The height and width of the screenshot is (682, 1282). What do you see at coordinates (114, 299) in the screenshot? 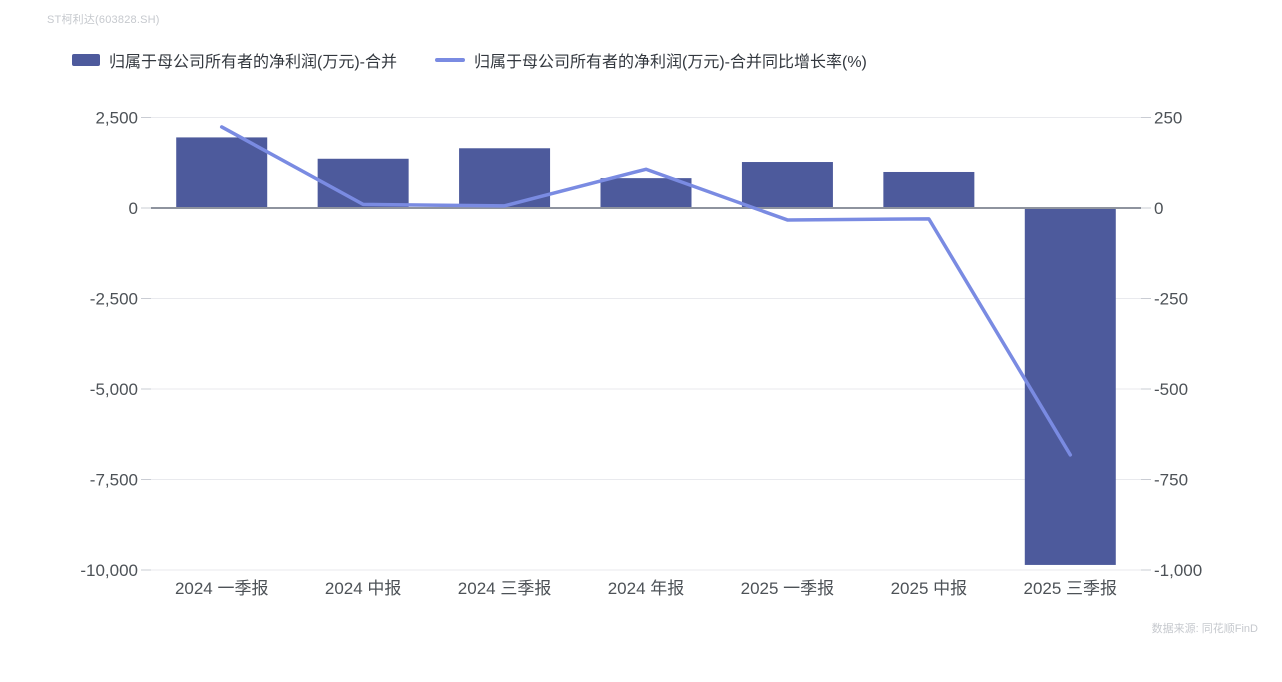
I see `left-axis-label: -2,500` at bounding box center [114, 299].